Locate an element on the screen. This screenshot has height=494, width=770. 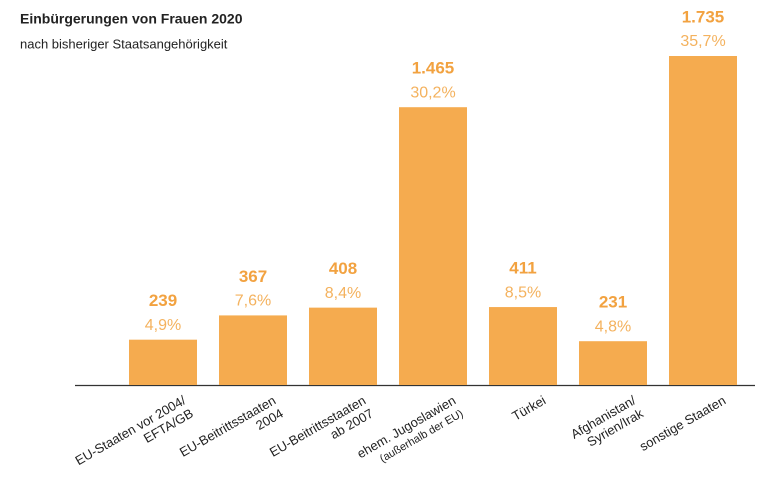
x-tick-label: sonstige Staaten is located at coordinates (682, 423).